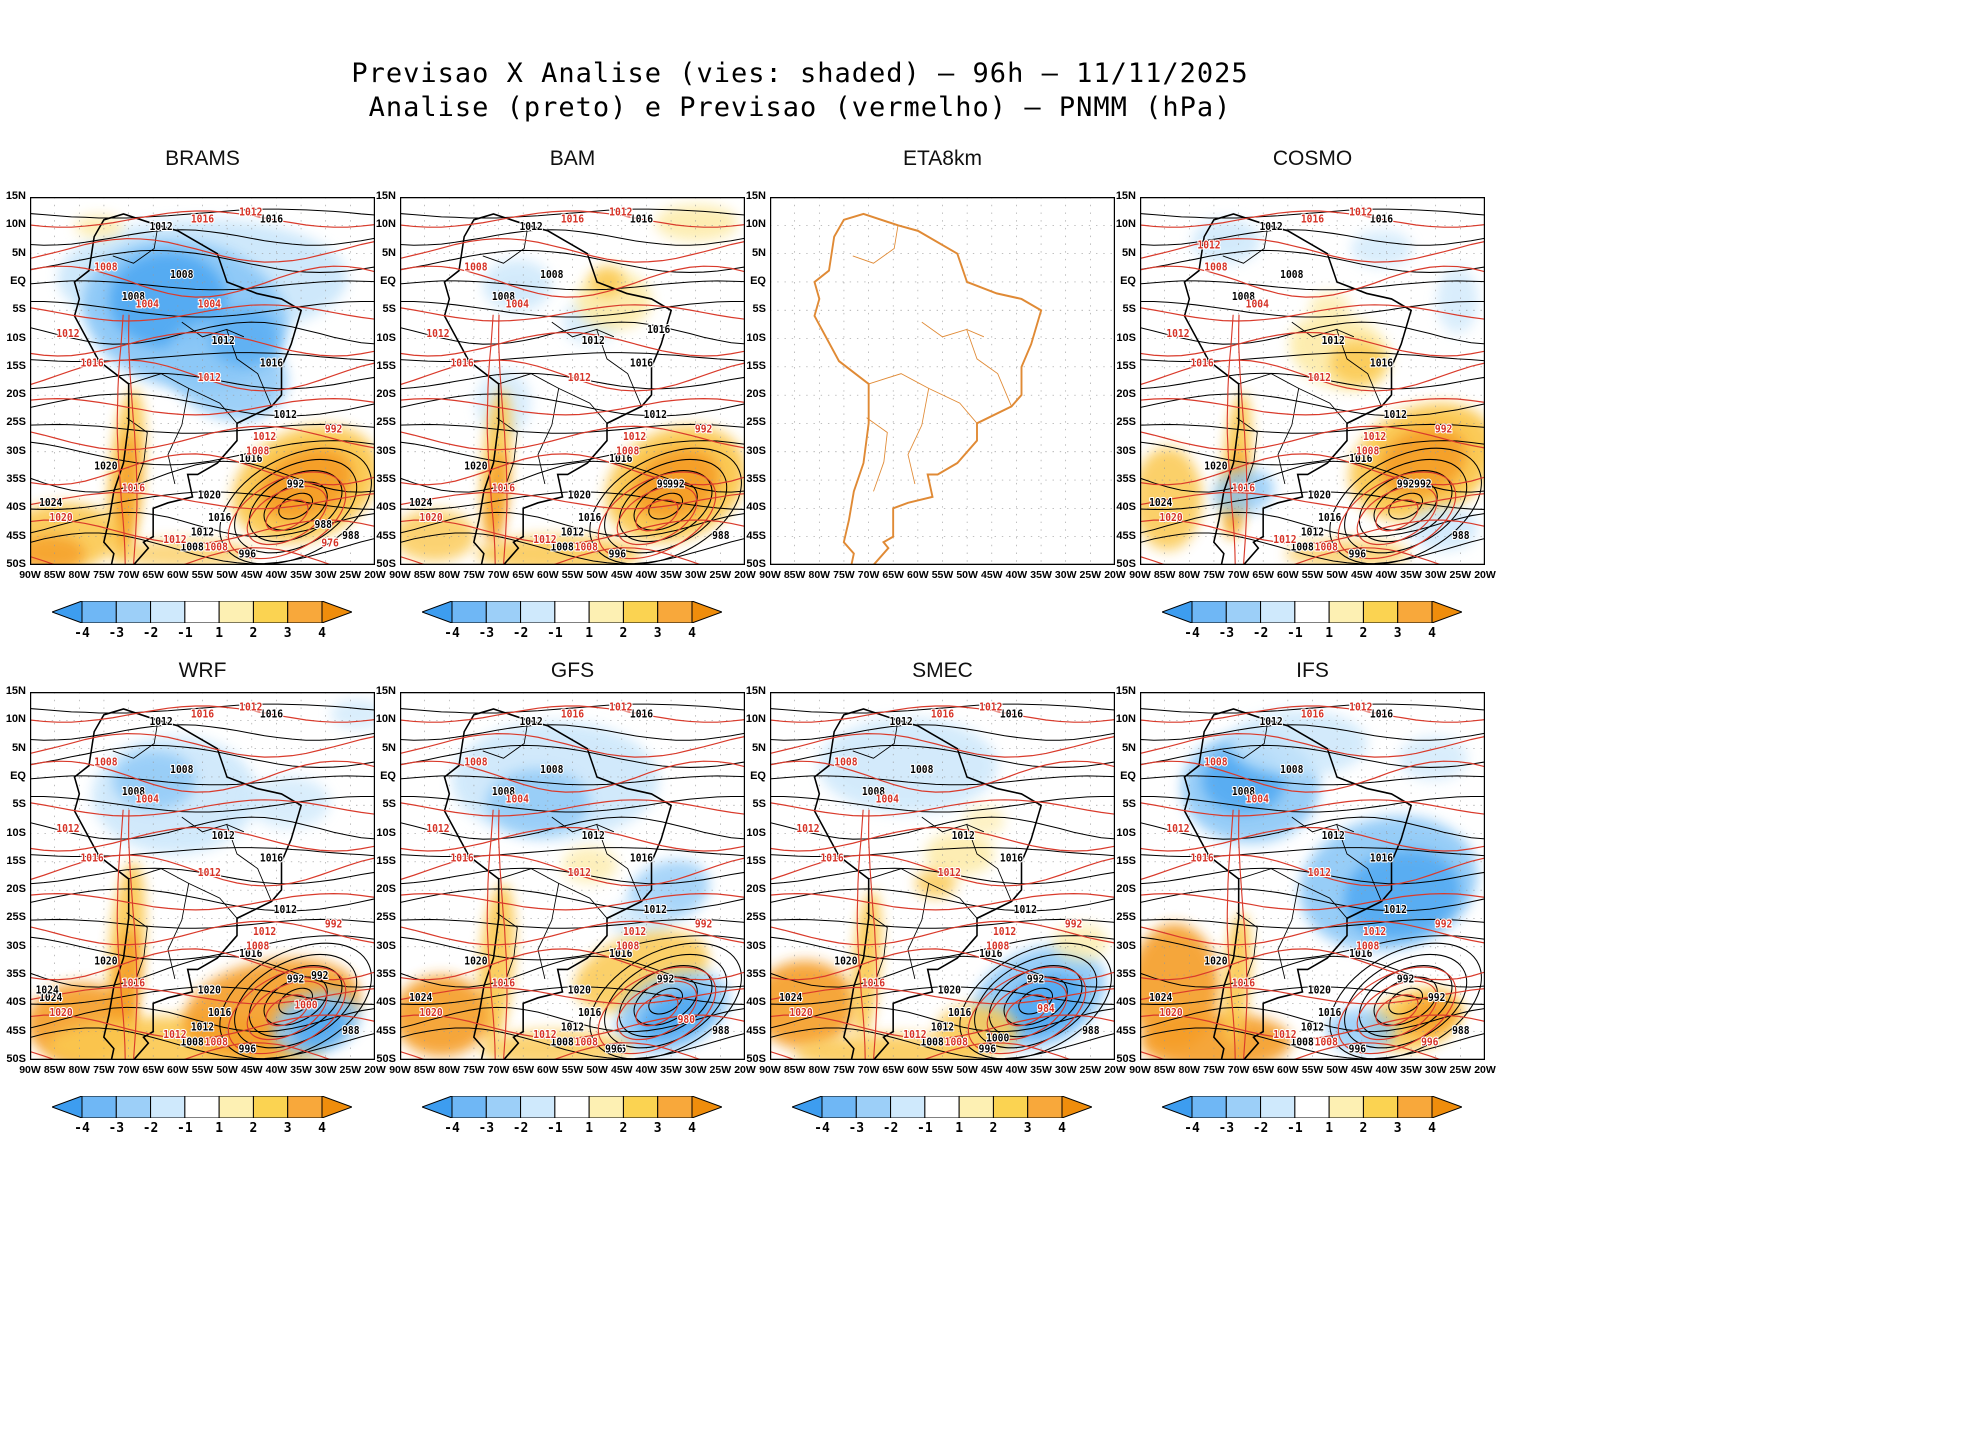 Image resolution: width=1964 pixels, height=1436 pixels. Describe the element at coordinates (942, 158) in the screenshot. I see `panel-title-eta8km: ETA8km` at that location.